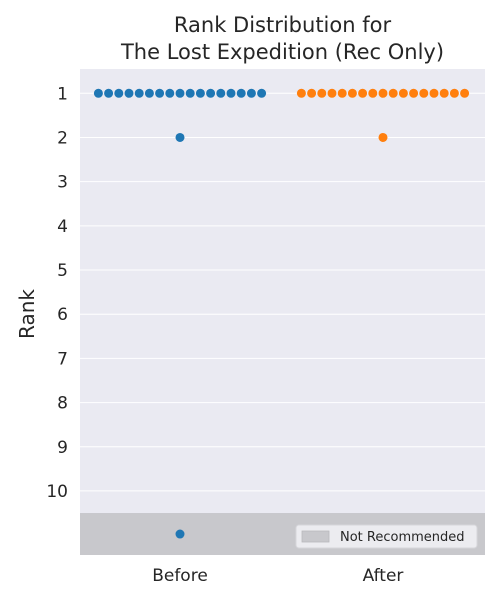  I want to click on y-axis-label: Rank, so click(27, 314).